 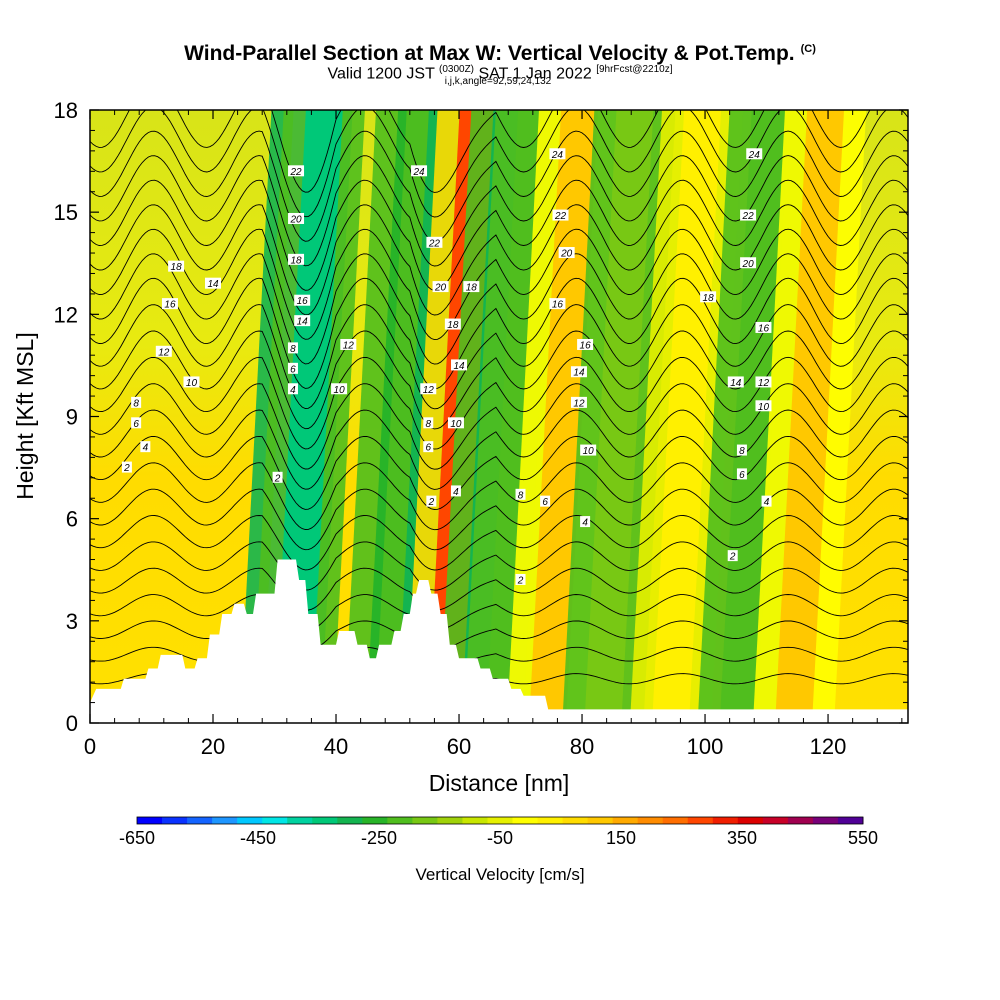 What do you see at coordinates (499, 783) in the screenshot?
I see `x-axis-title: Distance [nm]` at bounding box center [499, 783].